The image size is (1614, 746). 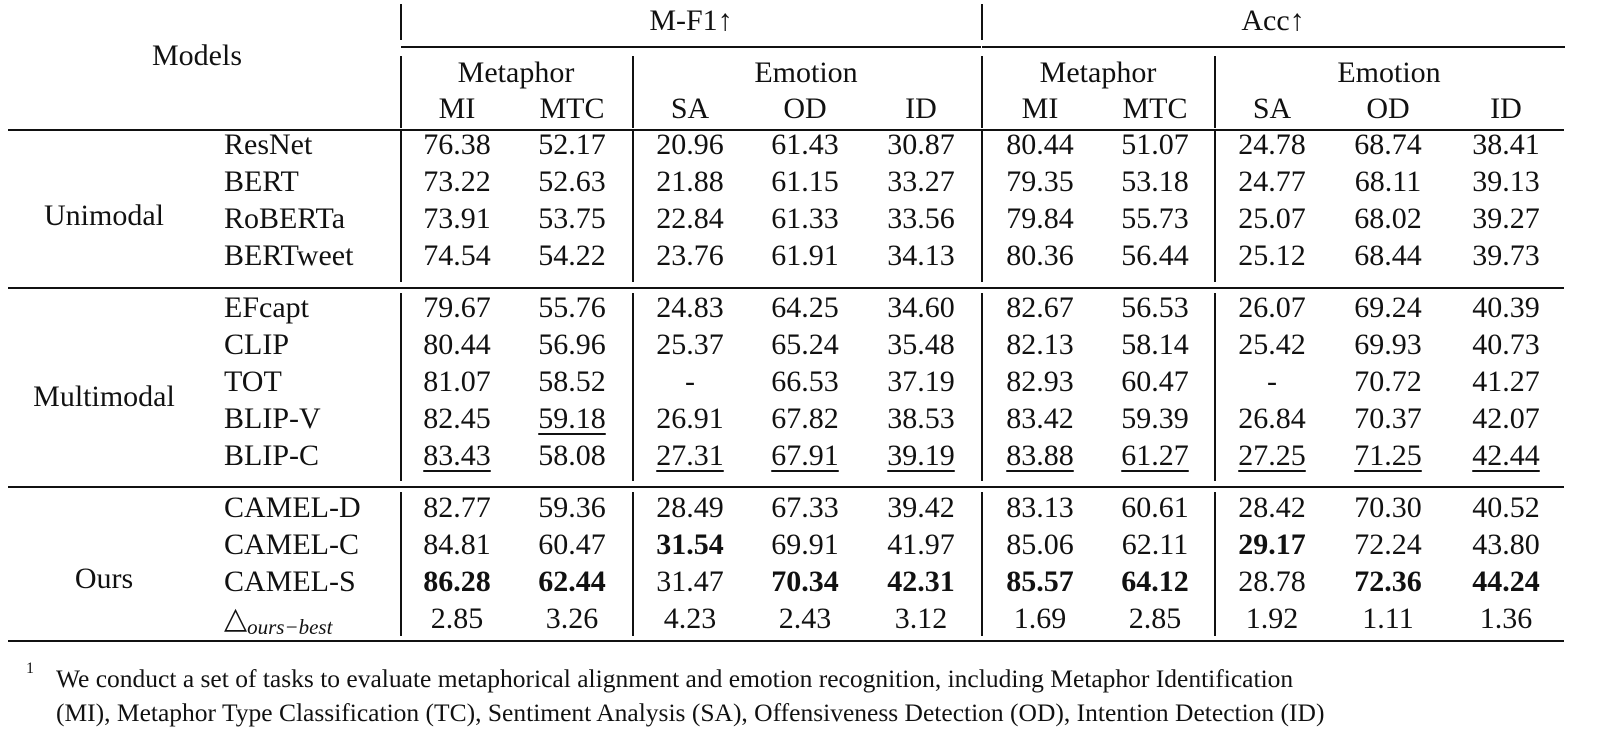 I want to click on table-cell: 69.24, so click(x=1388, y=307).